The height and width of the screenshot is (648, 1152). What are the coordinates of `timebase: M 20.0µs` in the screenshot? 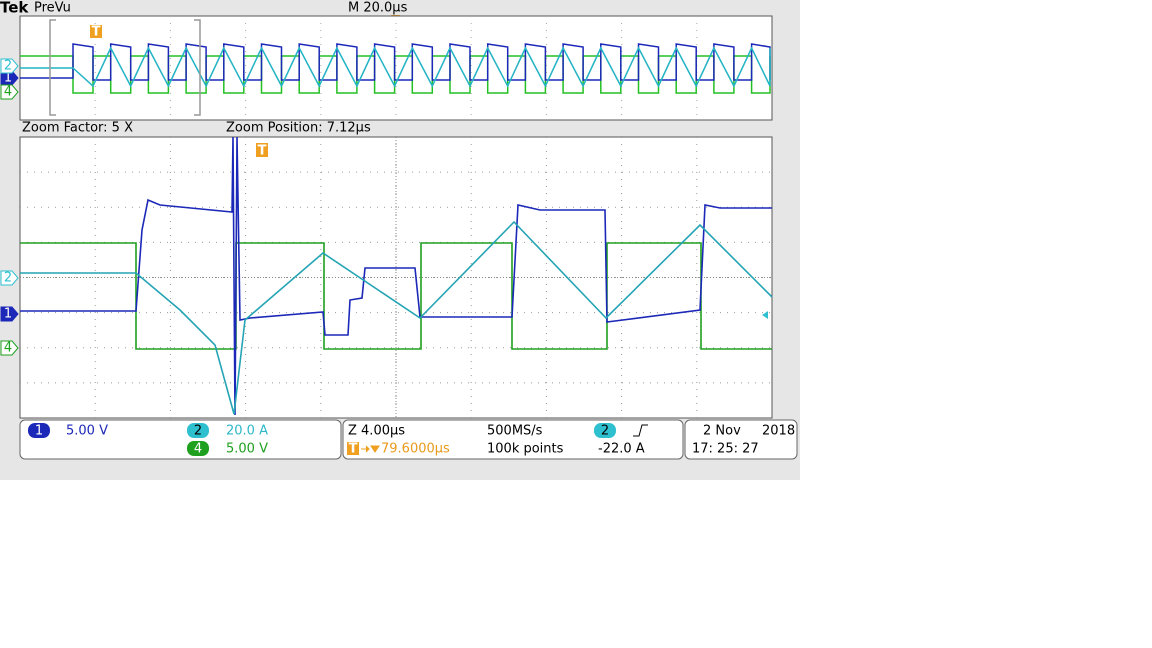 It's located at (378, 8).